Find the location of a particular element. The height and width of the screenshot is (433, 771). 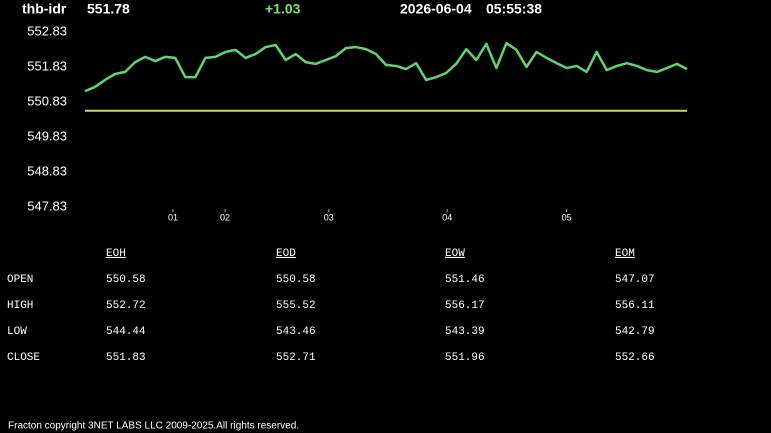

column-header: EOM is located at coordinates (625, 254).